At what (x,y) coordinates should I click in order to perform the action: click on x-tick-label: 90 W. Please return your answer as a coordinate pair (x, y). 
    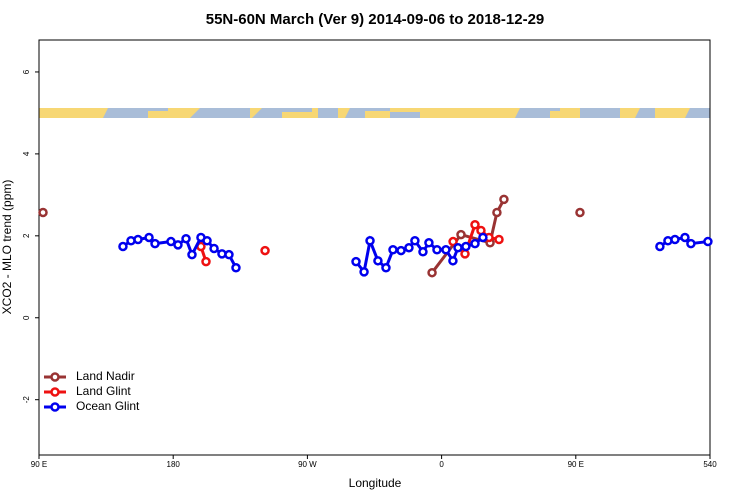
    Looking at the image, I should click on (307, 464).